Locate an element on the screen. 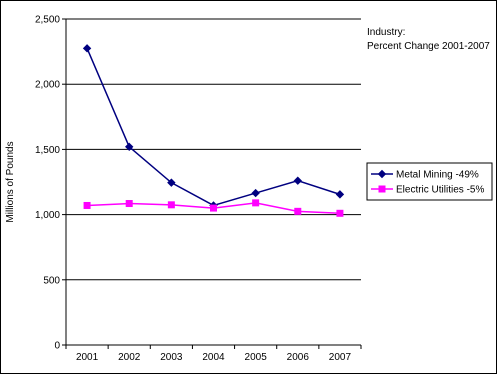 The width and height of the screenshot is (497, 379). legend: Metal Mining -49% Electric Utilities -5% is located at coordinates (429, 181).